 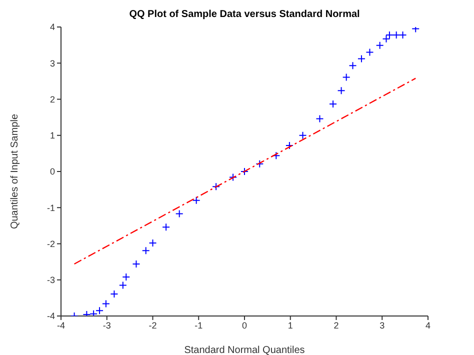 What do you see at coordinates (50, 280) in the screenshot?
I see `y-tick-label: -3` at bounding box center [50, 280].